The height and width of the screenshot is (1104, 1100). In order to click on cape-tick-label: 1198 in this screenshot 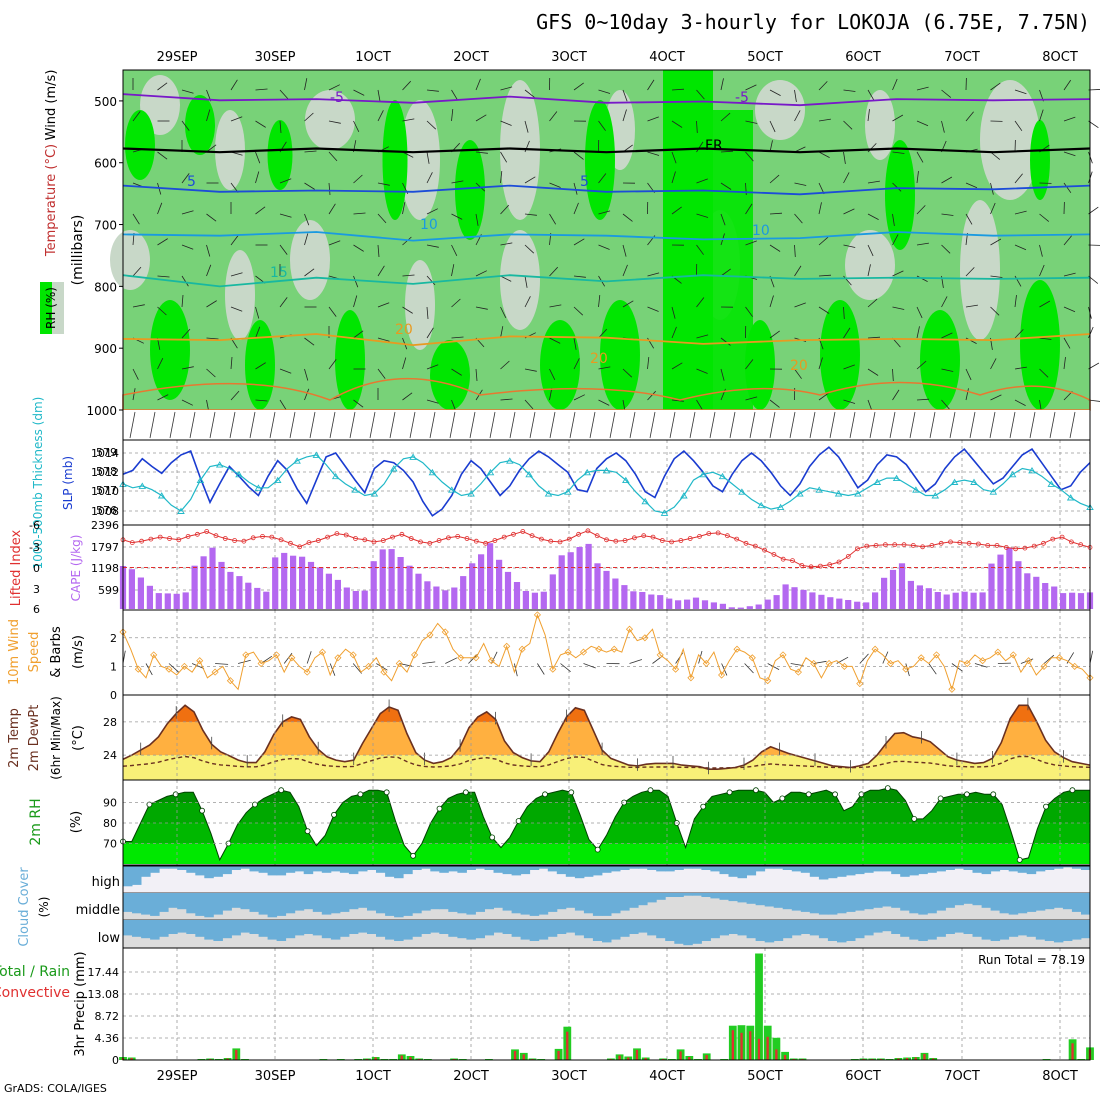, I will do `click(105, 568)`.